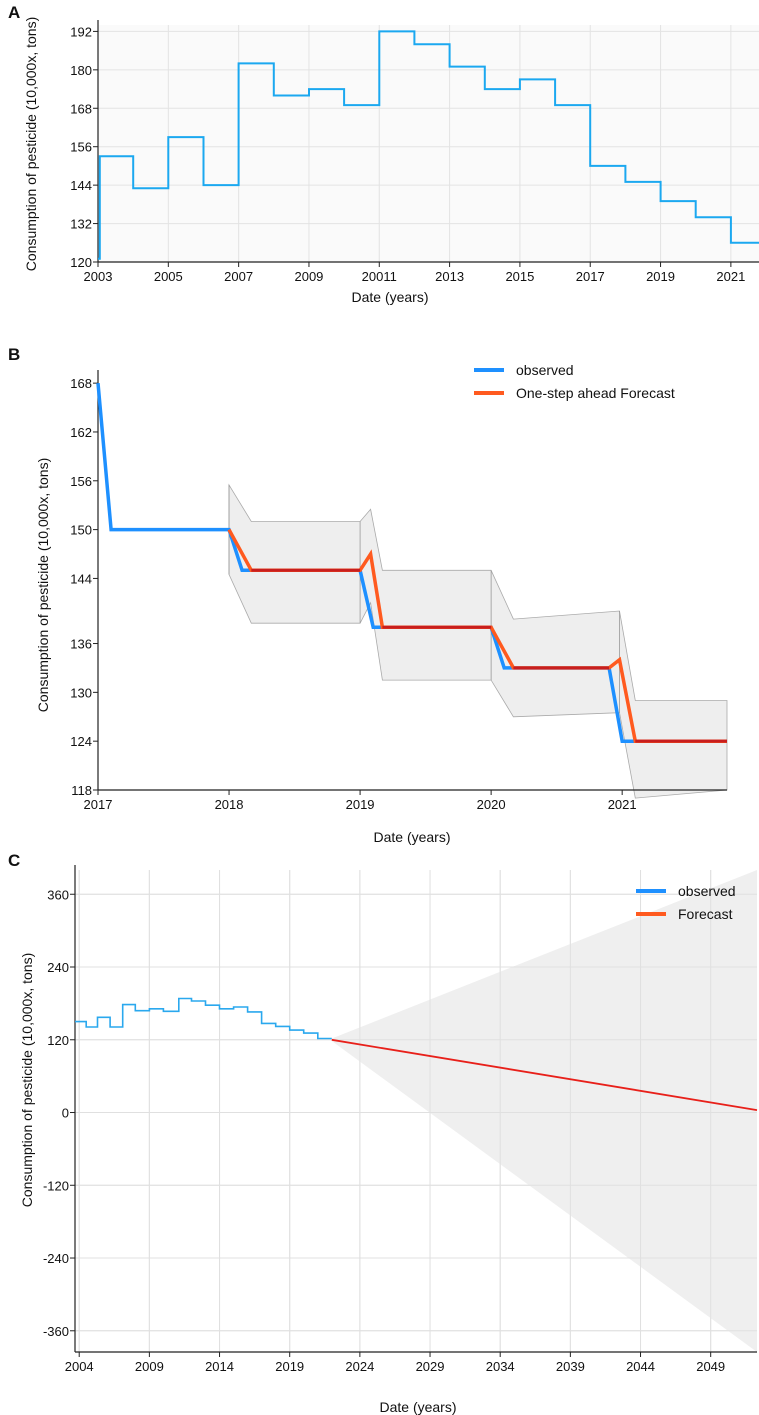 This screenshot has width=759, height=1415. Describe the element at coordinates (58, 967) in the screenshot. I see `panel-c-y-tick-label: 240` at that location.